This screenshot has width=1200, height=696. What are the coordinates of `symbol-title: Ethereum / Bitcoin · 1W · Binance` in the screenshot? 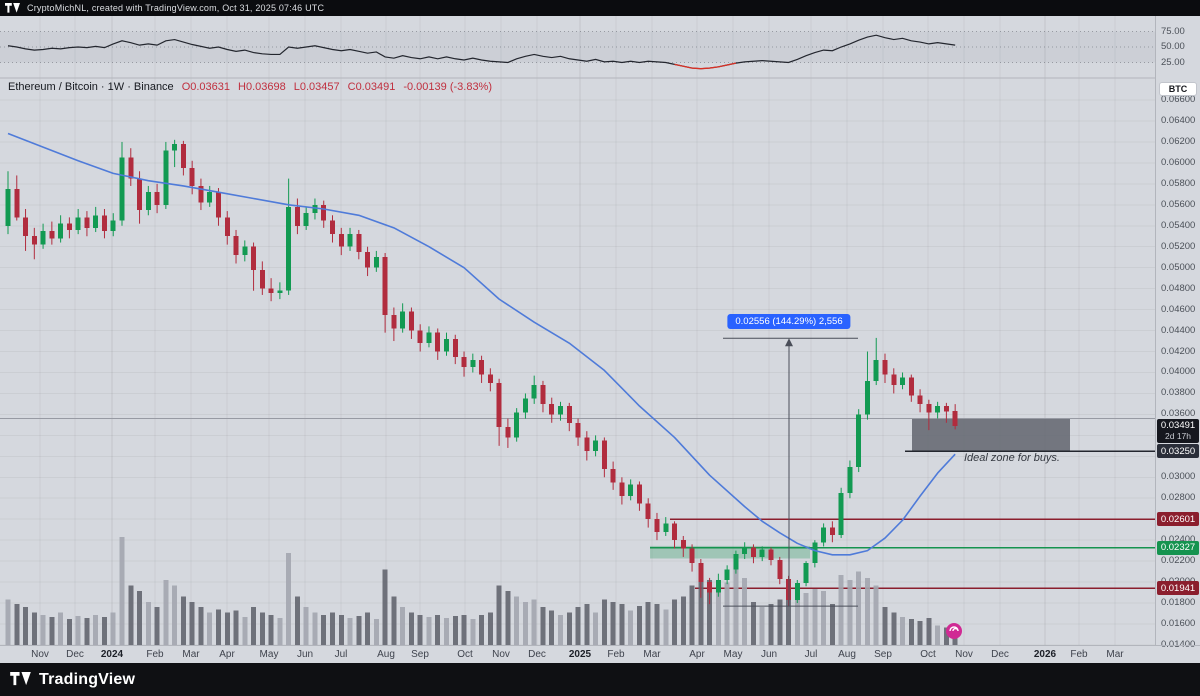 It's located at (91, 87).